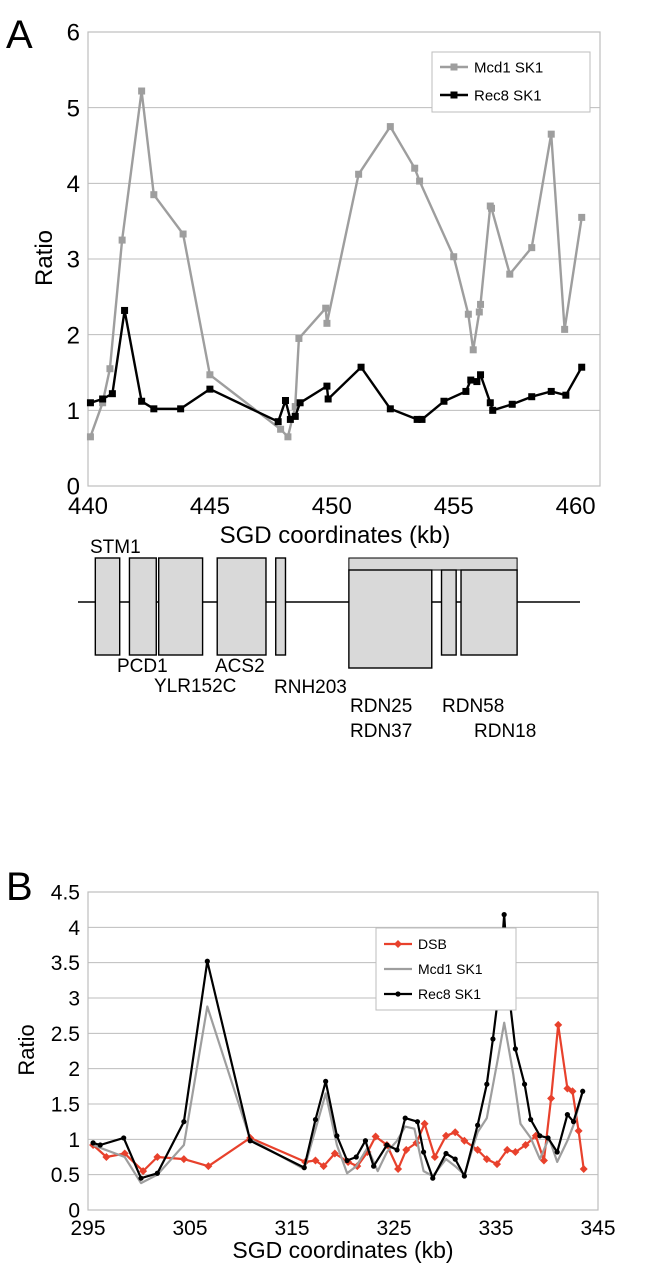 Image resolution: width=660 pixels, height=1265 pixels. I want to click on gene-label-ylr152c: YLR152C, so click(195, 686).